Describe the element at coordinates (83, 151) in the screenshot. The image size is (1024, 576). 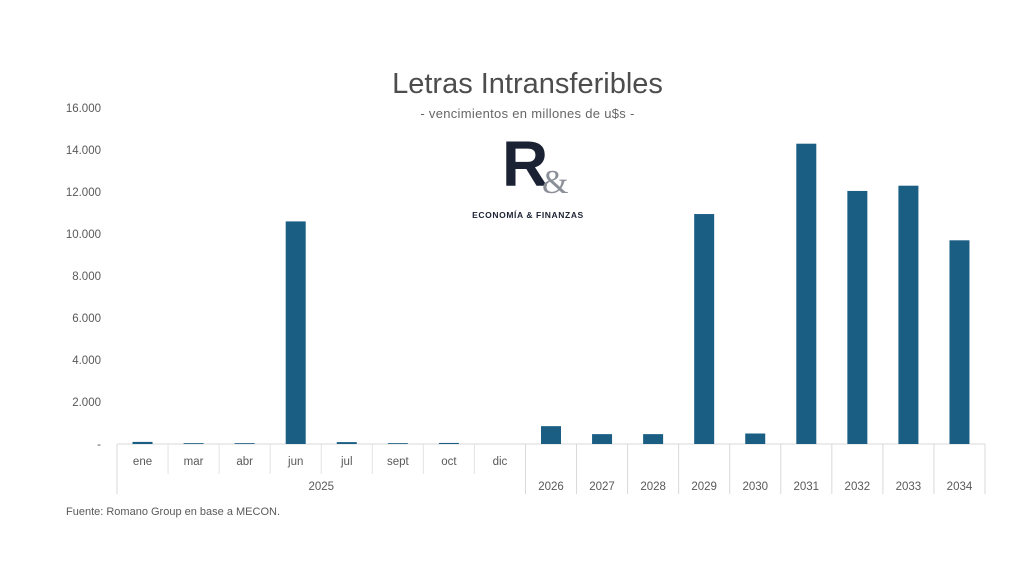
I see `y-tick-label: 14.000` at that location.